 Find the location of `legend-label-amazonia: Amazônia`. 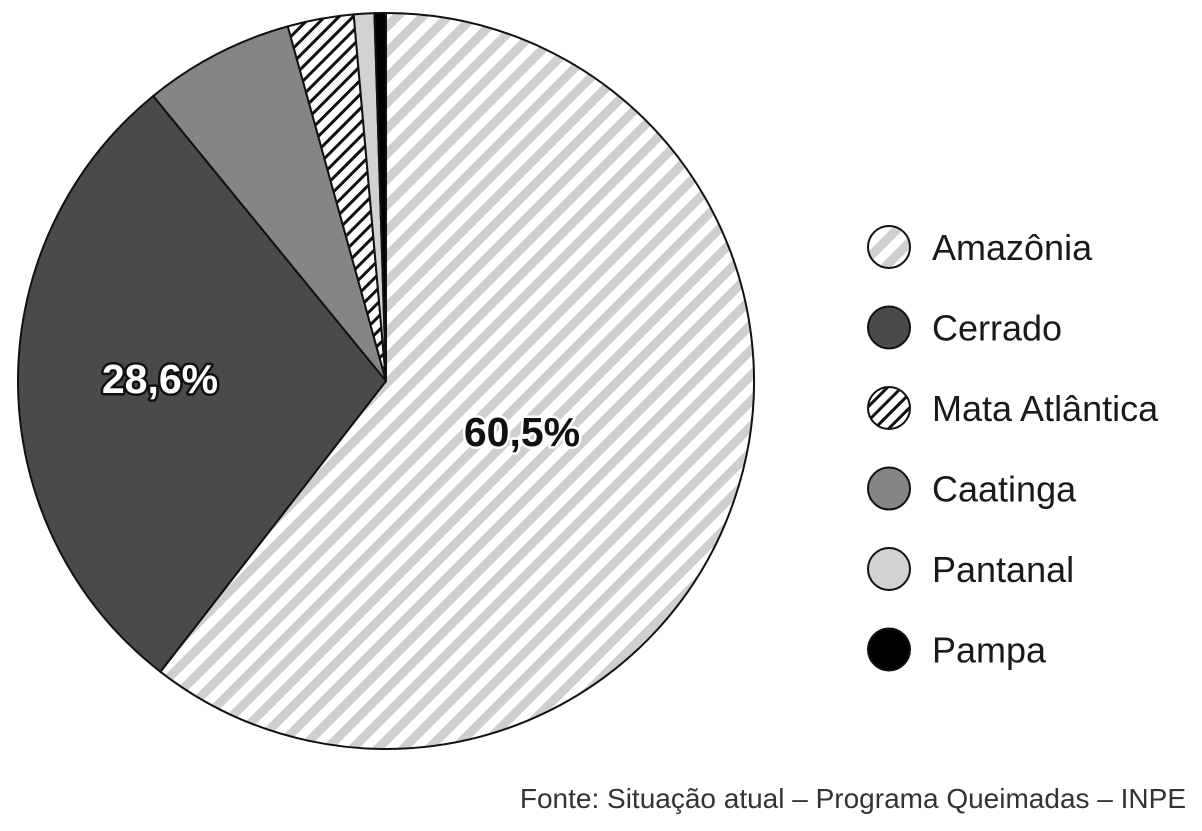

legend-label-amazonia: Amazônia is located at coordinates (1012, 247).